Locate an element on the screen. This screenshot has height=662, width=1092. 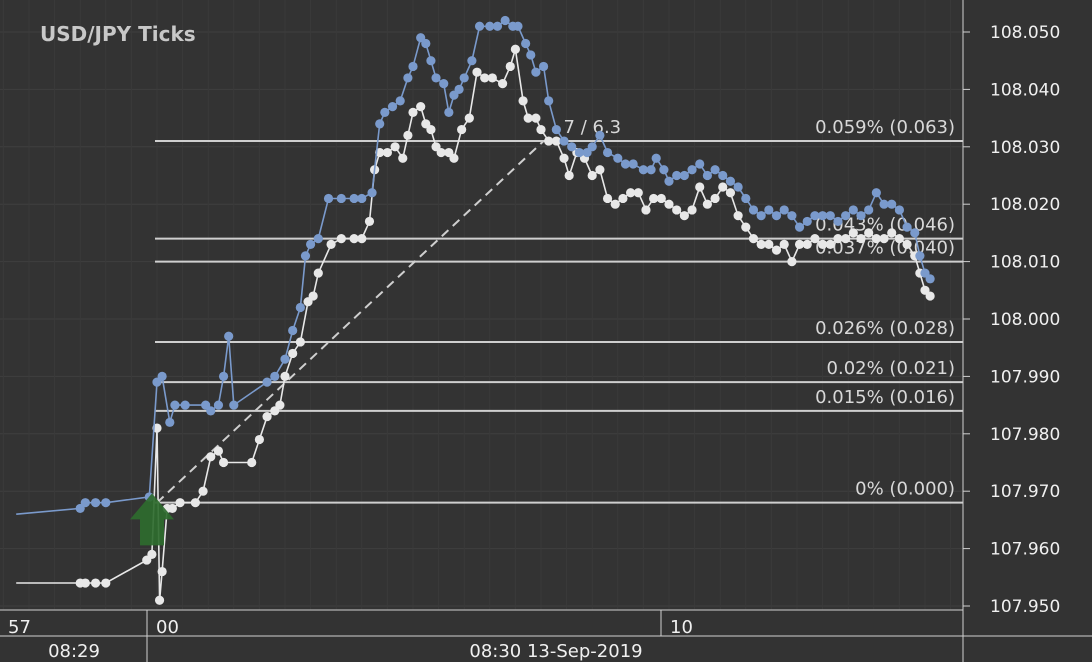
y-tick-label: 108.020 is located at coordinates (1025, 205).